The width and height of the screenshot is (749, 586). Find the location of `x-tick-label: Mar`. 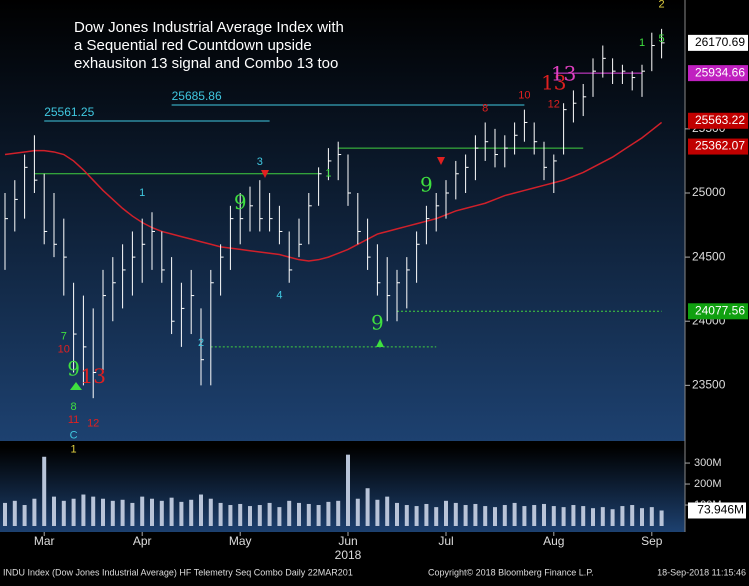

x-tick-label: Mar is located at coordinates (44, 541).